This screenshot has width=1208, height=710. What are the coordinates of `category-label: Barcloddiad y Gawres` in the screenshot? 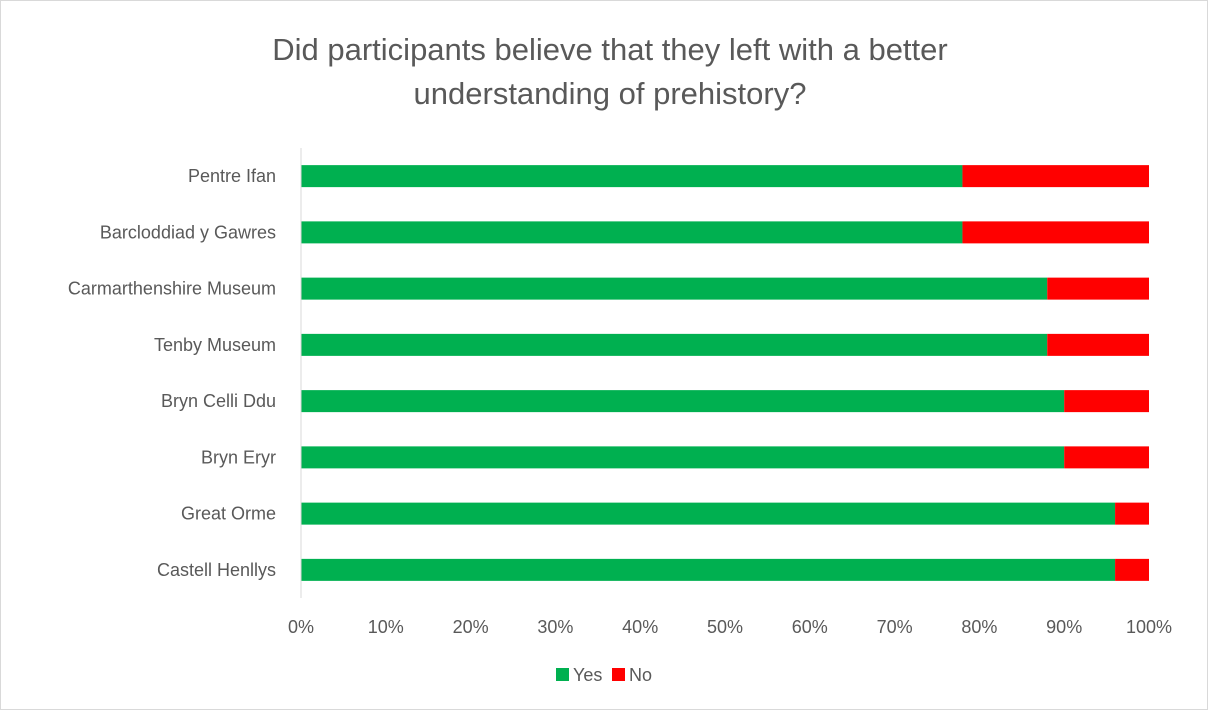 It's located at (188, 232).